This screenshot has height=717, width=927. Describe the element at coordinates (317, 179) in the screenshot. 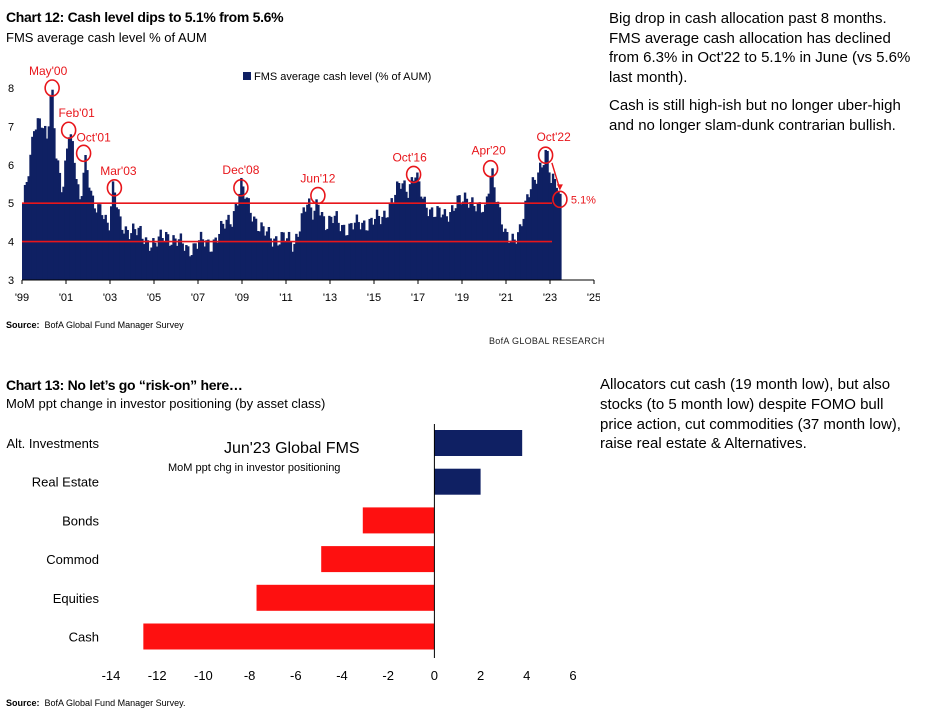

I see `annotation-label: Jun'12` at that location.